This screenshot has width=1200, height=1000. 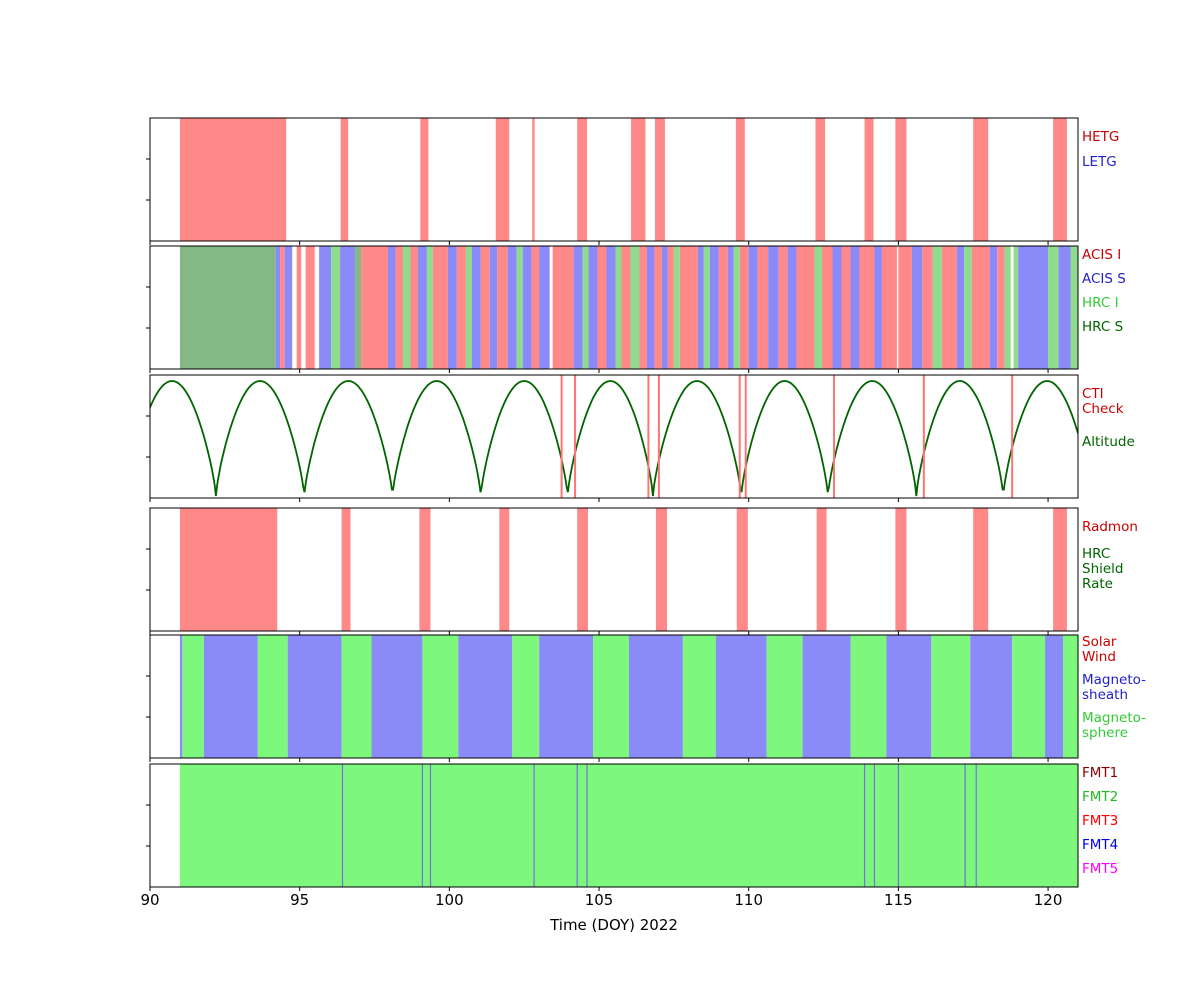 What do you see at coordinates (1100, 303) in the screenshot?
I see `legend-entry-hrc-i: HRC I` at bounding box center [1100, 303].